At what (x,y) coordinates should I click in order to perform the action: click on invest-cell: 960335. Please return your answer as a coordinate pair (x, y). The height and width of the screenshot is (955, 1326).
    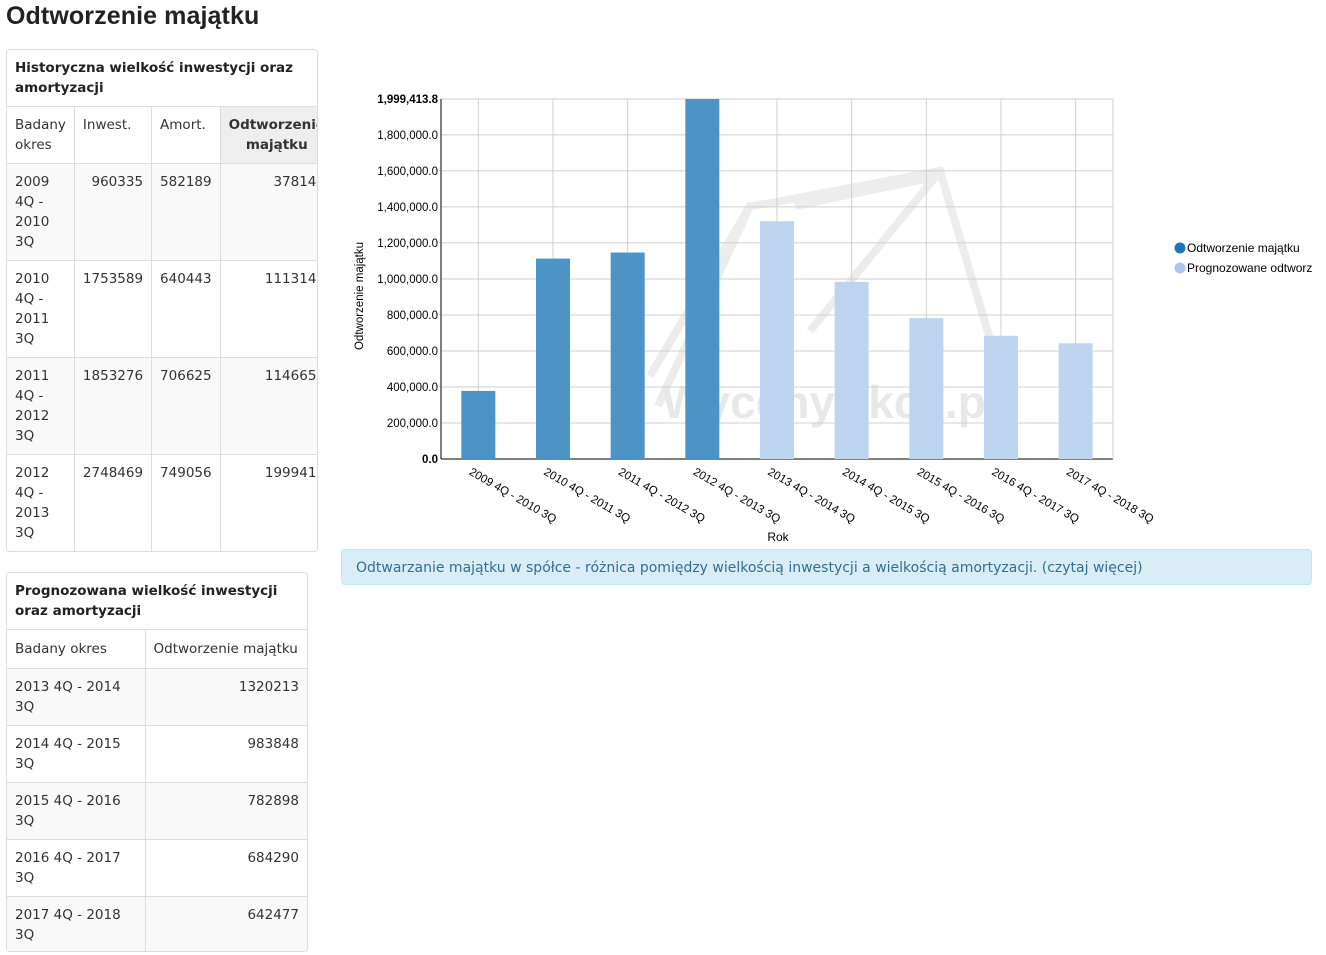
    Looking at the image, I should click on (113, 212).